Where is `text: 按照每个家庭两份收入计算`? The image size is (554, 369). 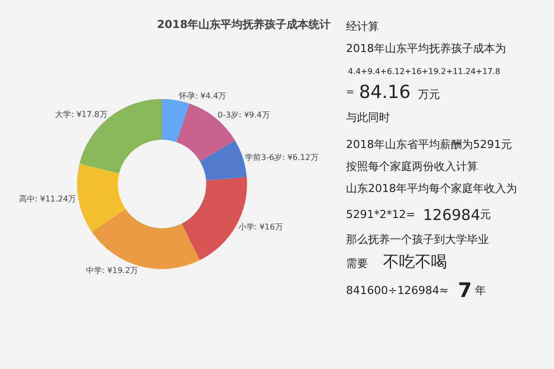 text: 按照每个家庭两份收入计算 is located at coordinates (412, 166).